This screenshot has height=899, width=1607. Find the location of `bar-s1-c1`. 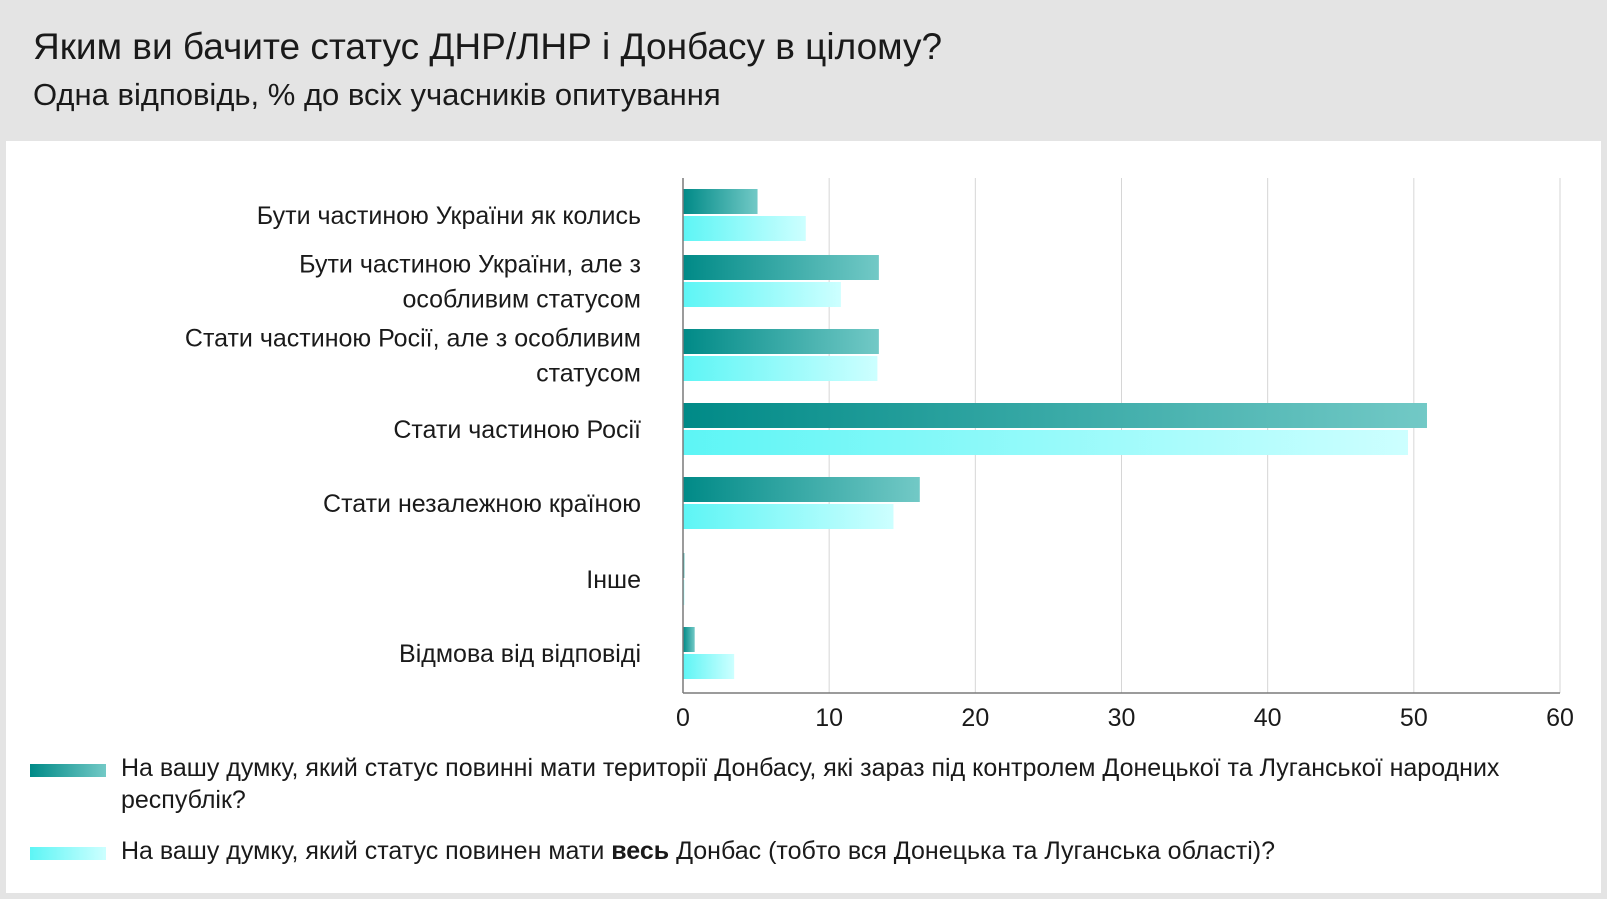

bar-s1-c1 is located at coordinates (720, 201).